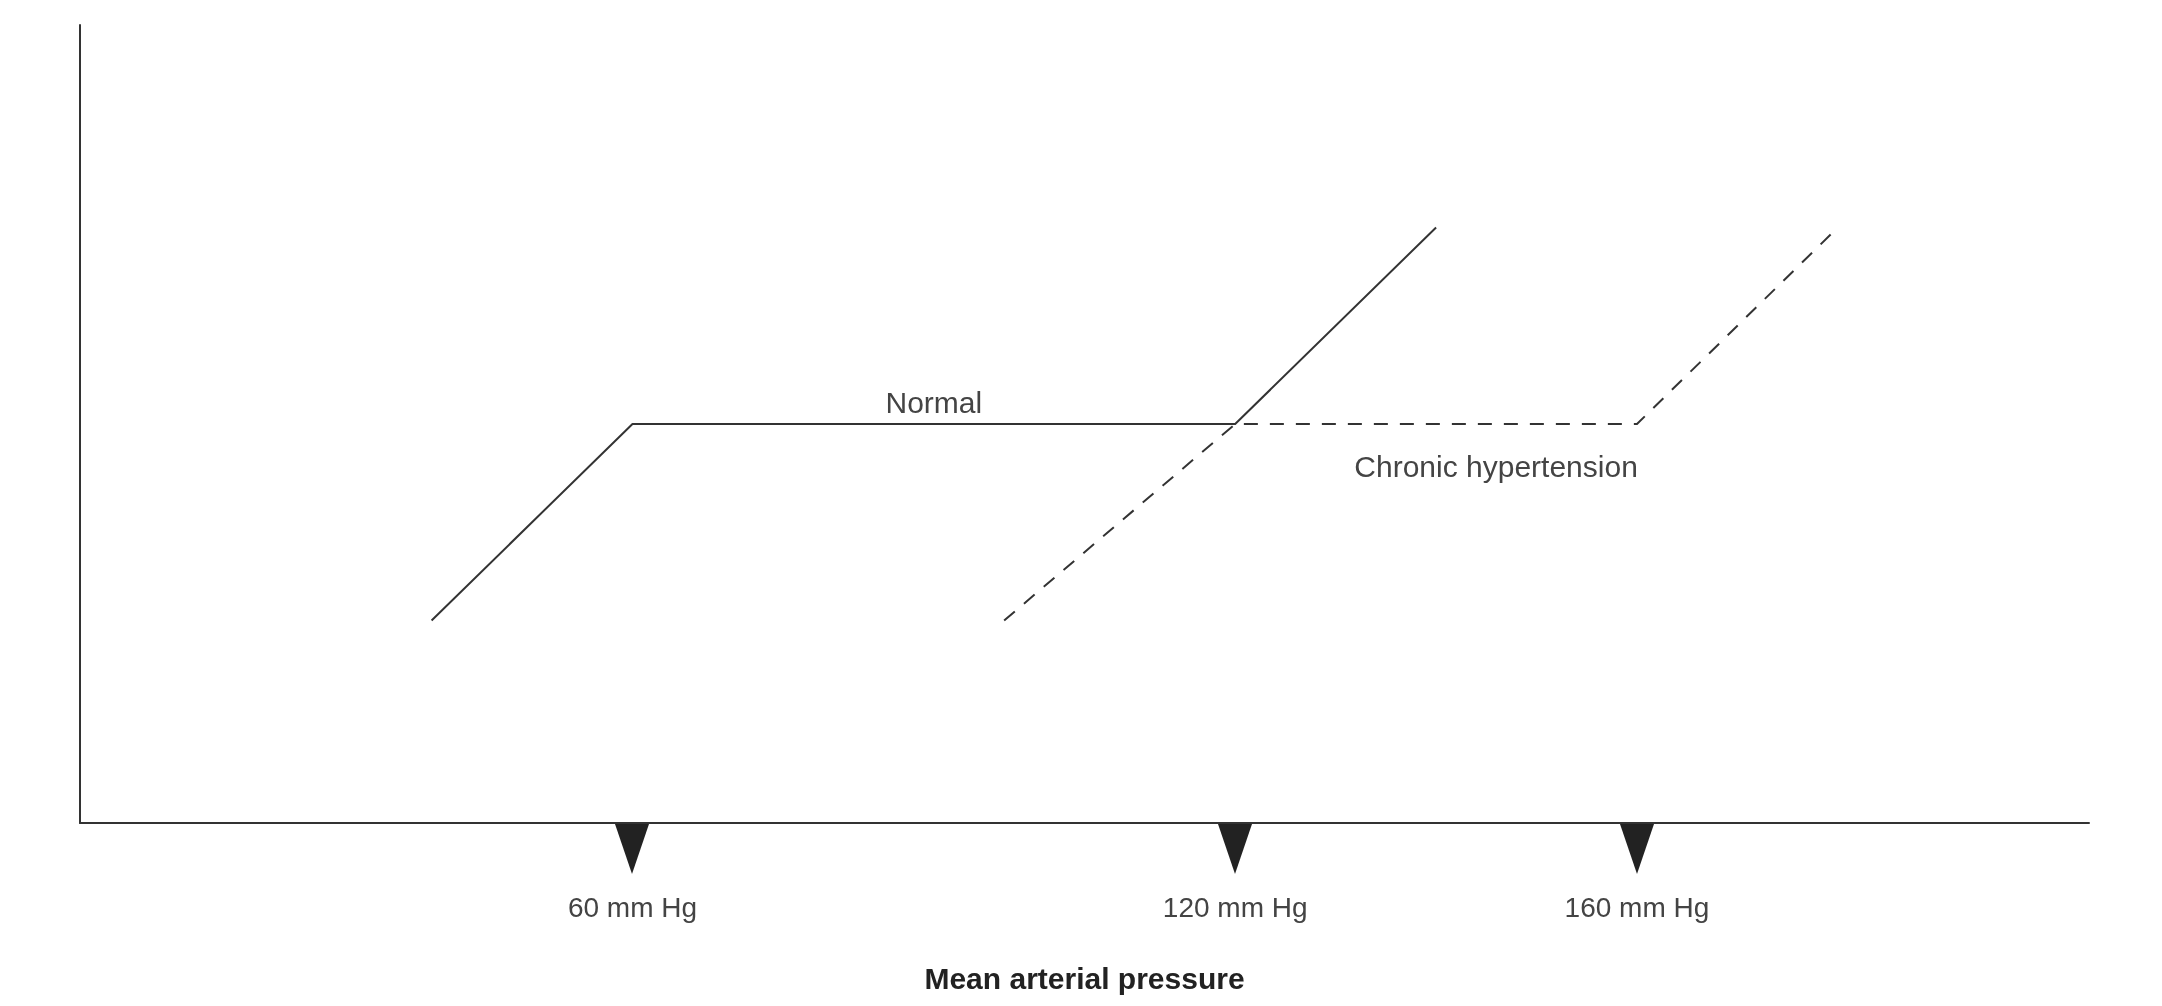  What do you see at coordinates (1235, 907) in the screenshot?
I see `x-tick-label: 120 mm Hg` at bounding box center [1235, 907].